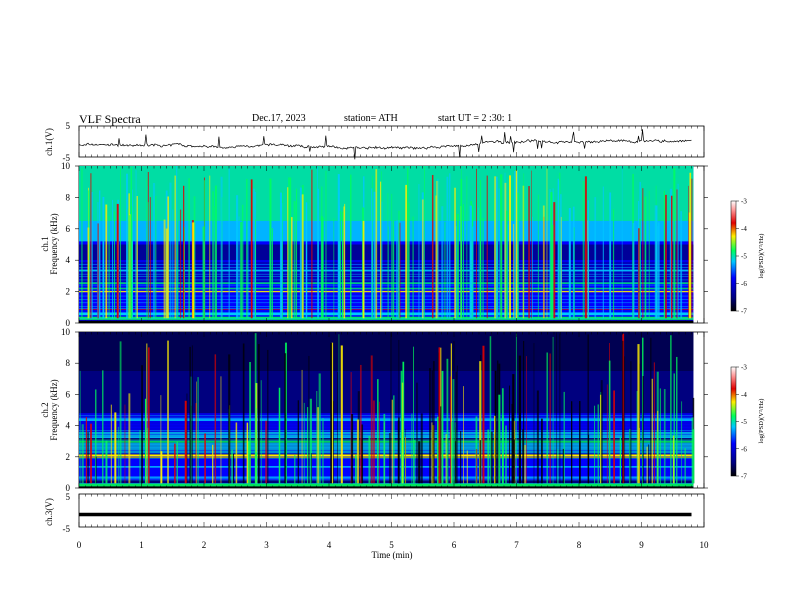 The width and height of the screenshot is (792, 612). Describe the element at coordinates (374, 142) in the screenshot. I see `ch1-waveform-panel: 5 -5 ch.1(V)` at that location.